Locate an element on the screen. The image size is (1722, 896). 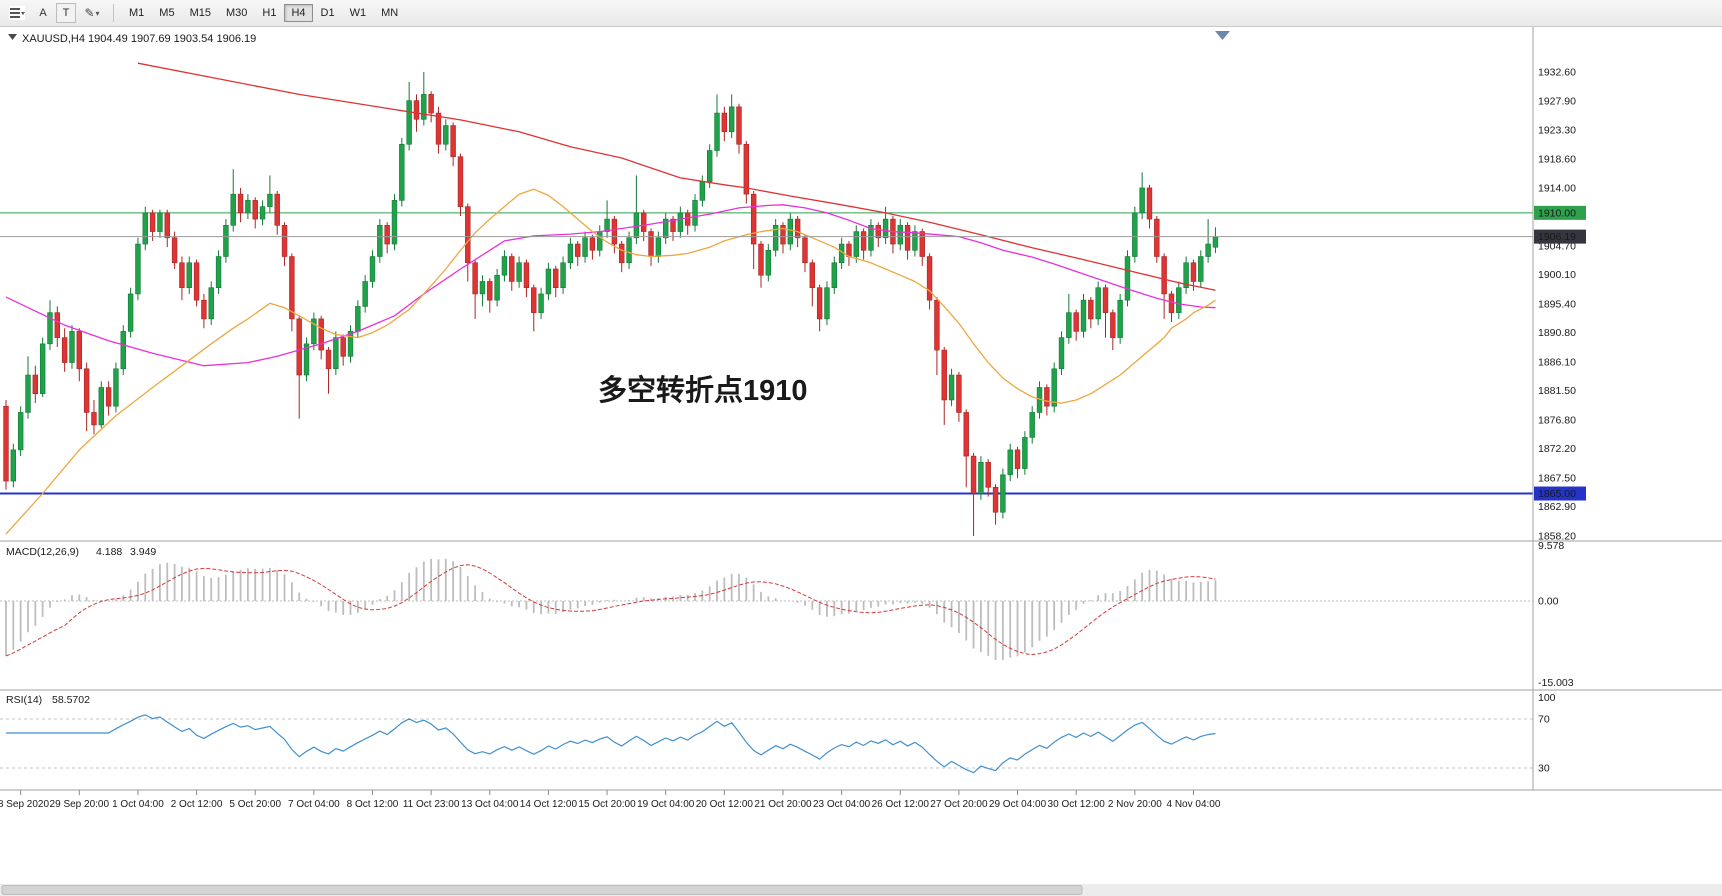
h-scrollbar-thumb is located at coordinates (542, 890).